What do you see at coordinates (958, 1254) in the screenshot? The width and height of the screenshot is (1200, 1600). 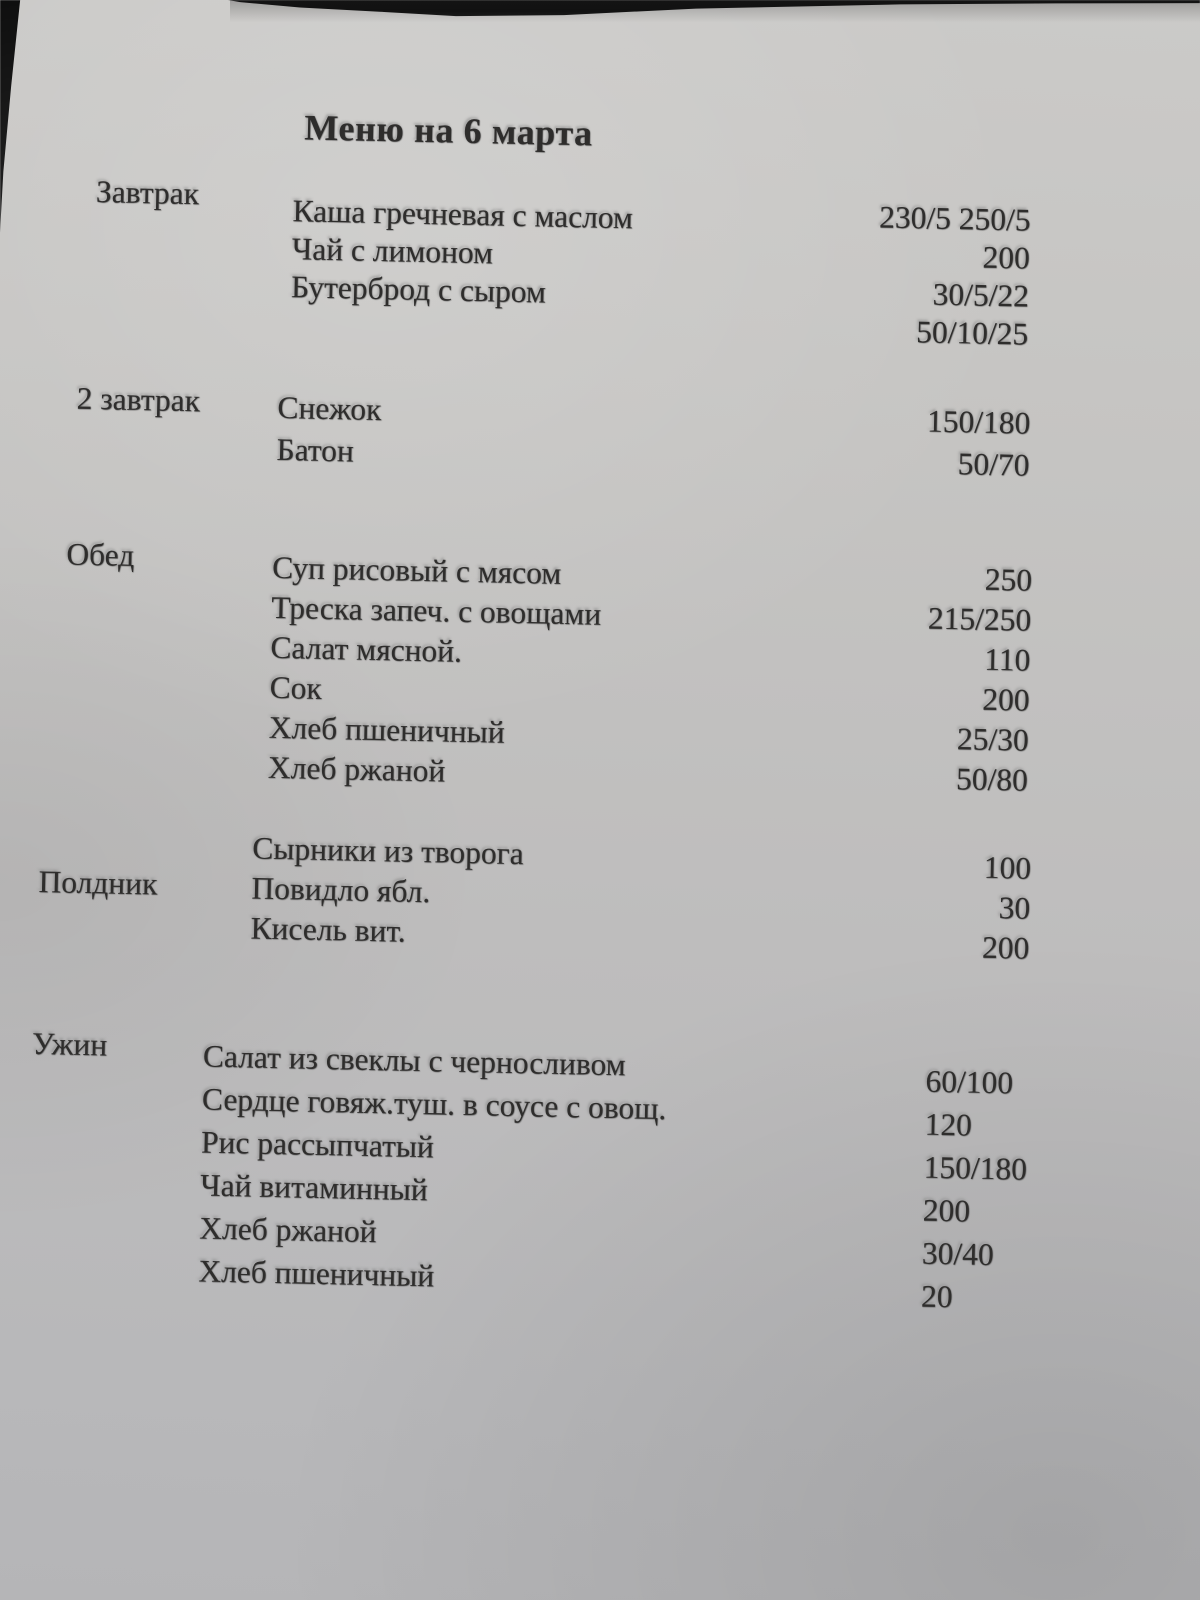 I see `portion-size: 30/40` at bounding box center [958, 1254].